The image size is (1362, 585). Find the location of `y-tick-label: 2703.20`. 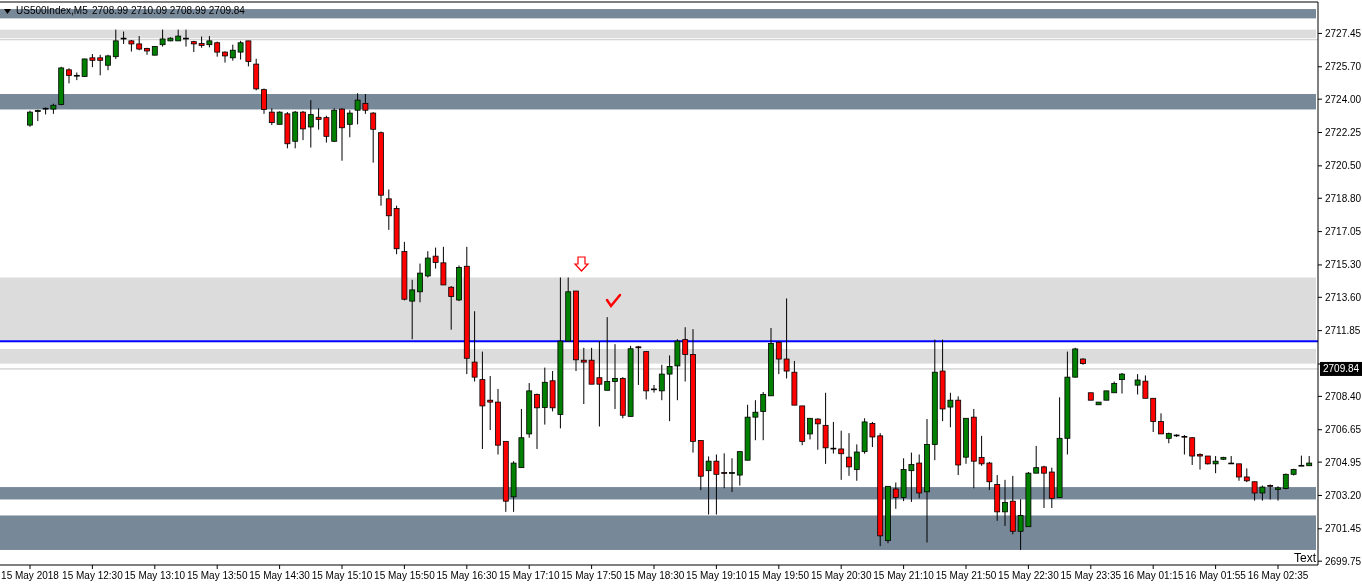

y-tick-label: 2703.20 is located at coordinates (1343, 495).